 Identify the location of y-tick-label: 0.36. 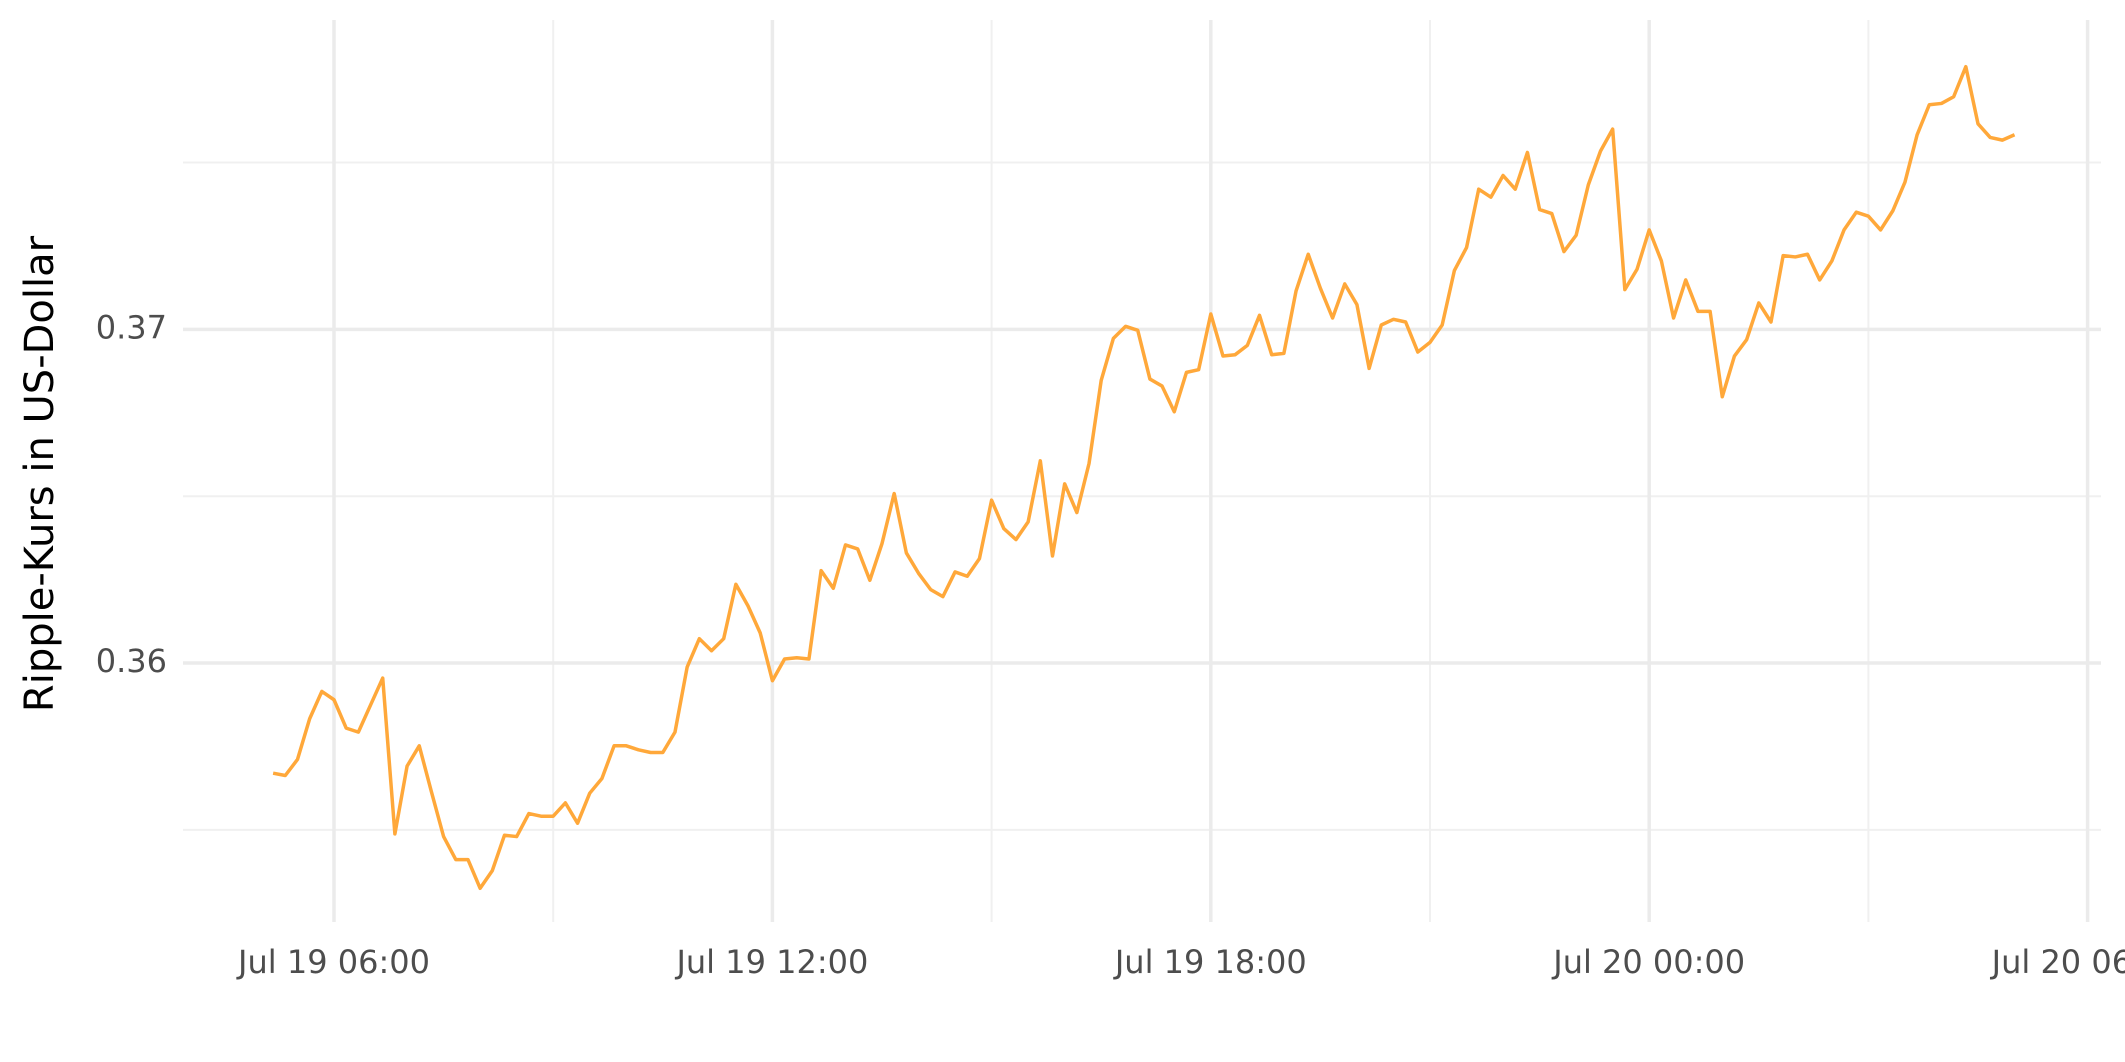
(131, 661).